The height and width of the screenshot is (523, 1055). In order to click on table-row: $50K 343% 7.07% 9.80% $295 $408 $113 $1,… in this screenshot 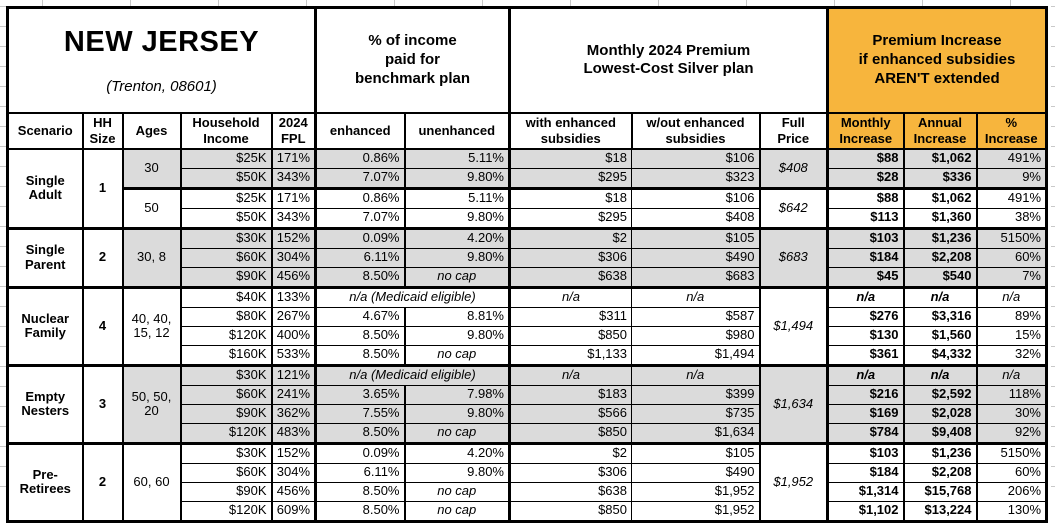, I will do `click(527, 218)`.